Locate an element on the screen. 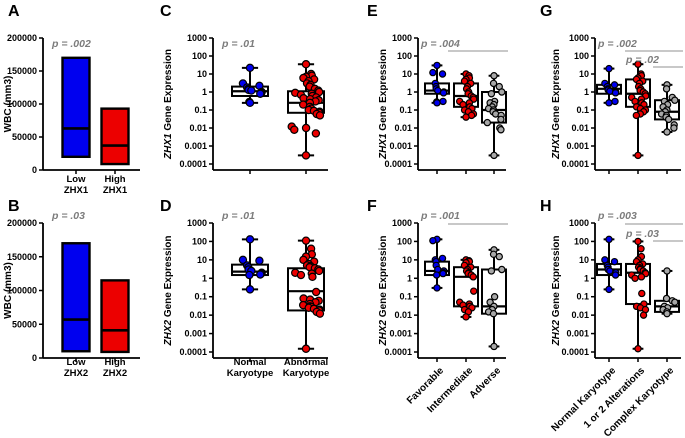 This screenshot has height=438, width=685. panel-h-label: H is located at coordinates (546, 206).